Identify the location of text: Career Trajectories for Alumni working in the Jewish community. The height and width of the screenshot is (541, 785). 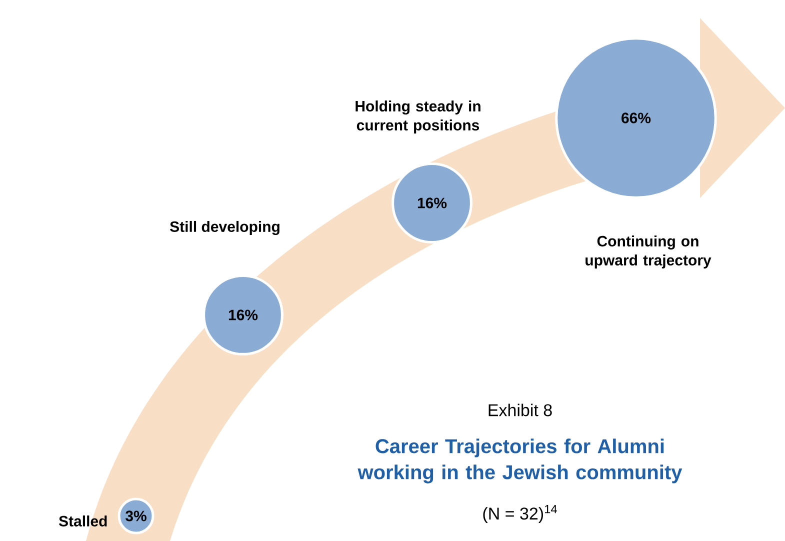
(520, 461).